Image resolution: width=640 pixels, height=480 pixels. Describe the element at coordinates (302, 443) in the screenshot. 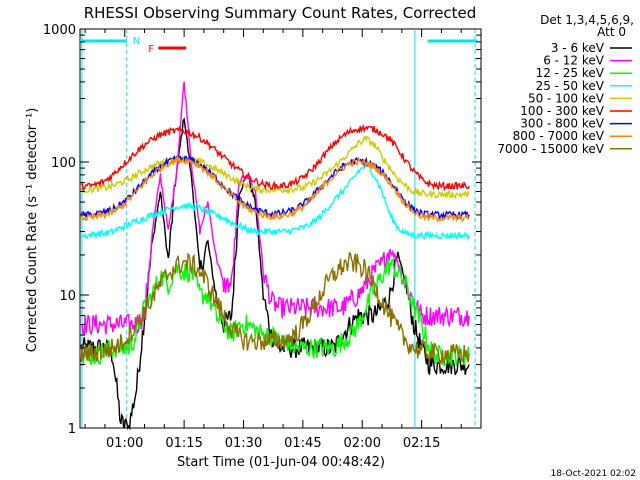

I see `x-tick-label: 01:45` at that location.